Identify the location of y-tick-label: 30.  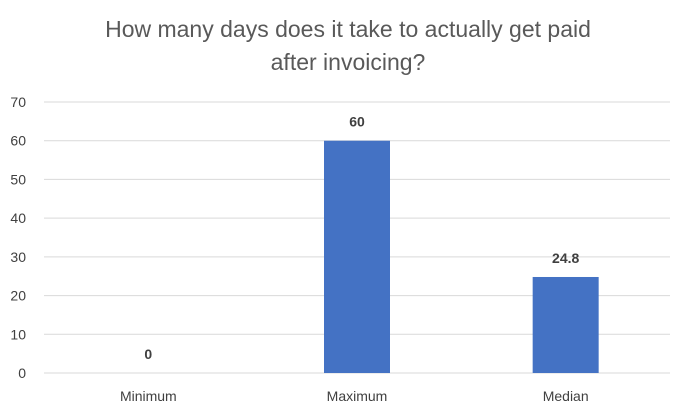
(18, 257).